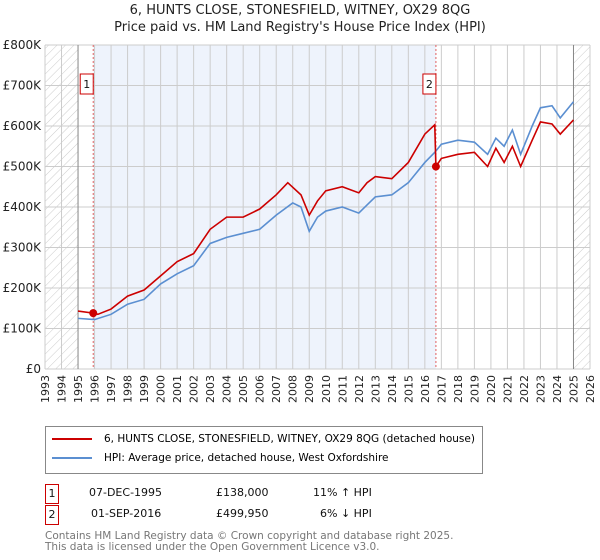  What do you see at coordinates (194, 389) in the screenshot?
I see `x-tick-label: 2002` at bounding box center [194, 389].